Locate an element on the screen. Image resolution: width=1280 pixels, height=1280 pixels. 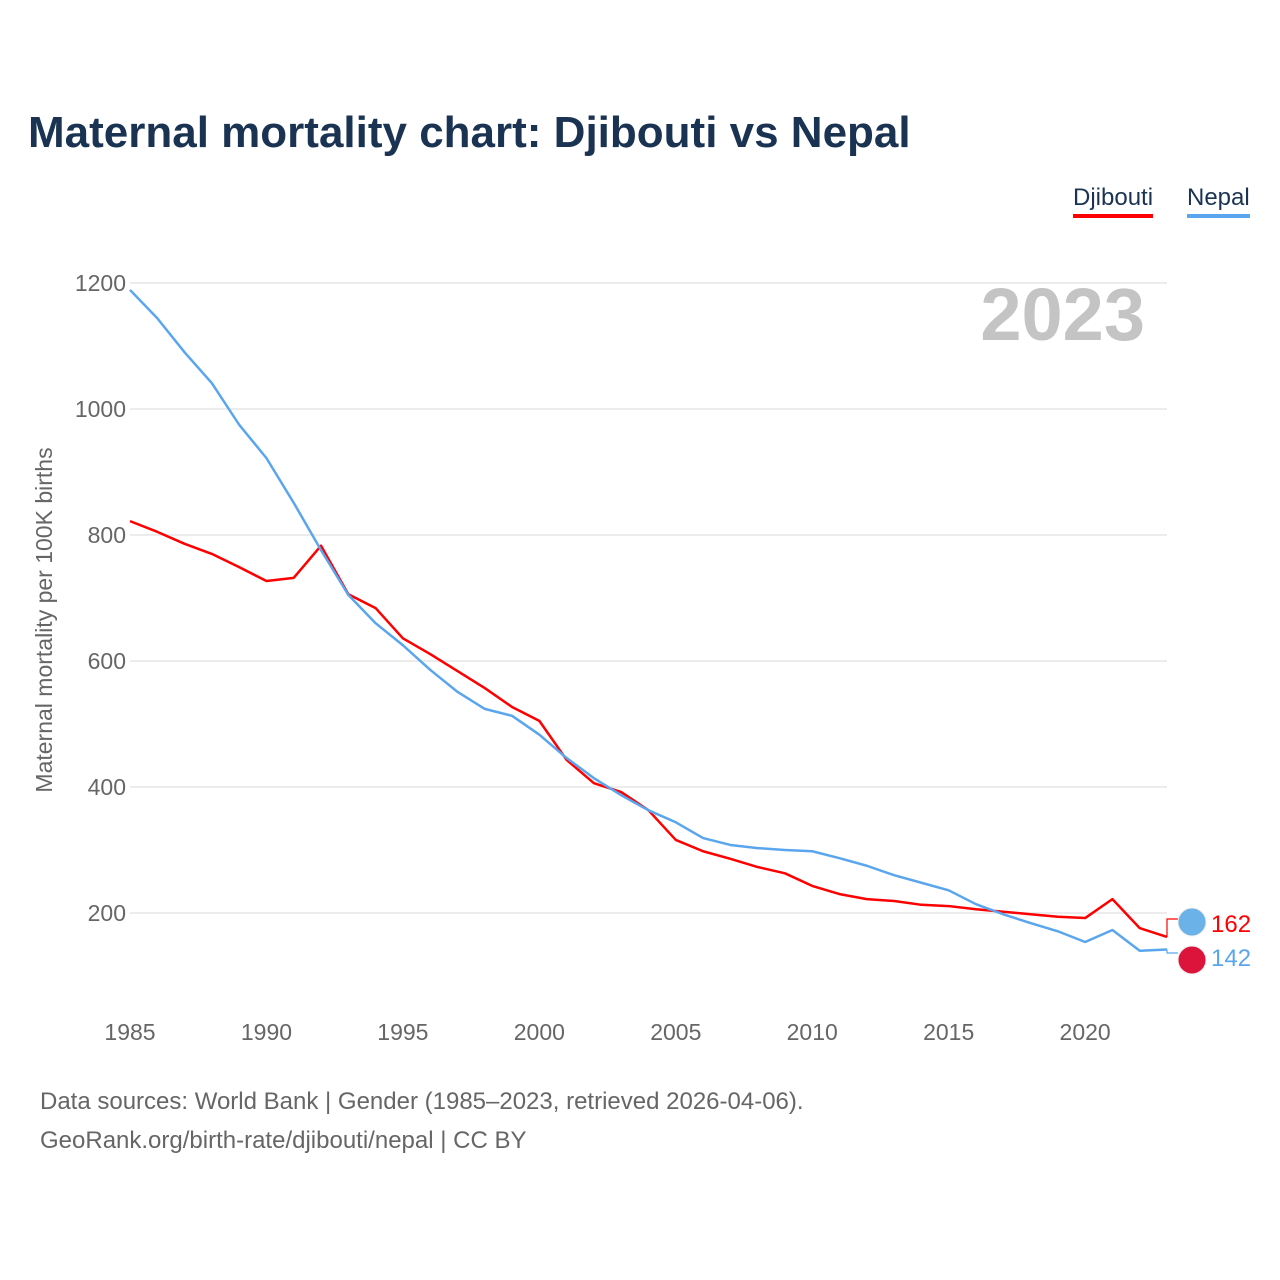
end-value-label: 162 is located at coordinates (1231, 924).